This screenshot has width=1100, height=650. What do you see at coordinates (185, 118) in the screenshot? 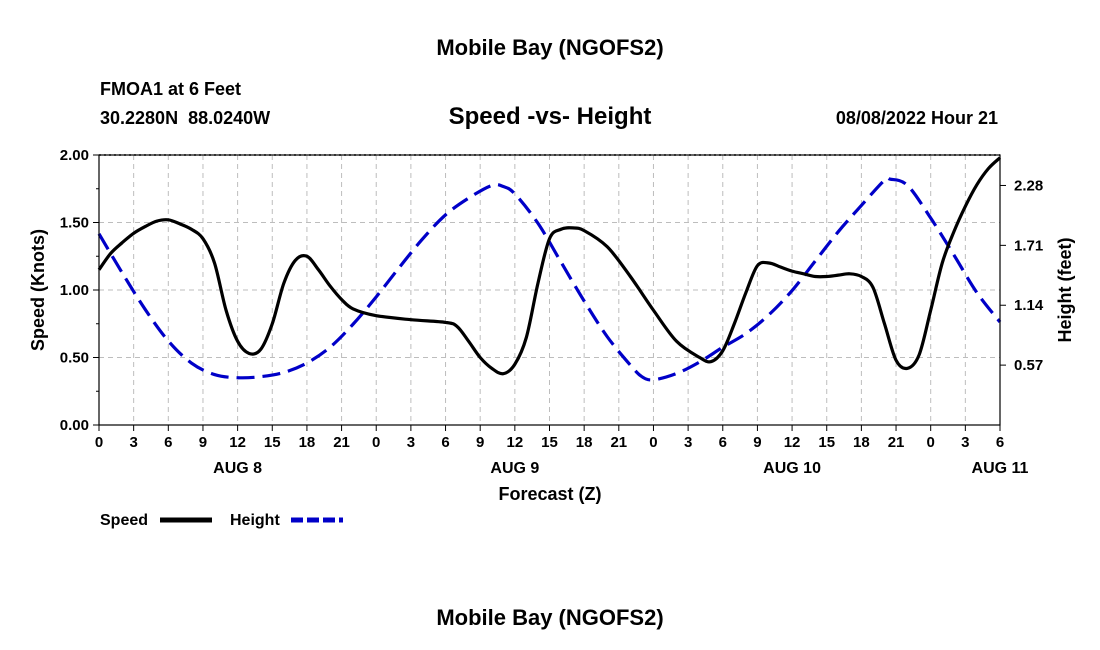
I see `station-coords: 30.2280N 88.0240W` at bounding box center [185, 118].